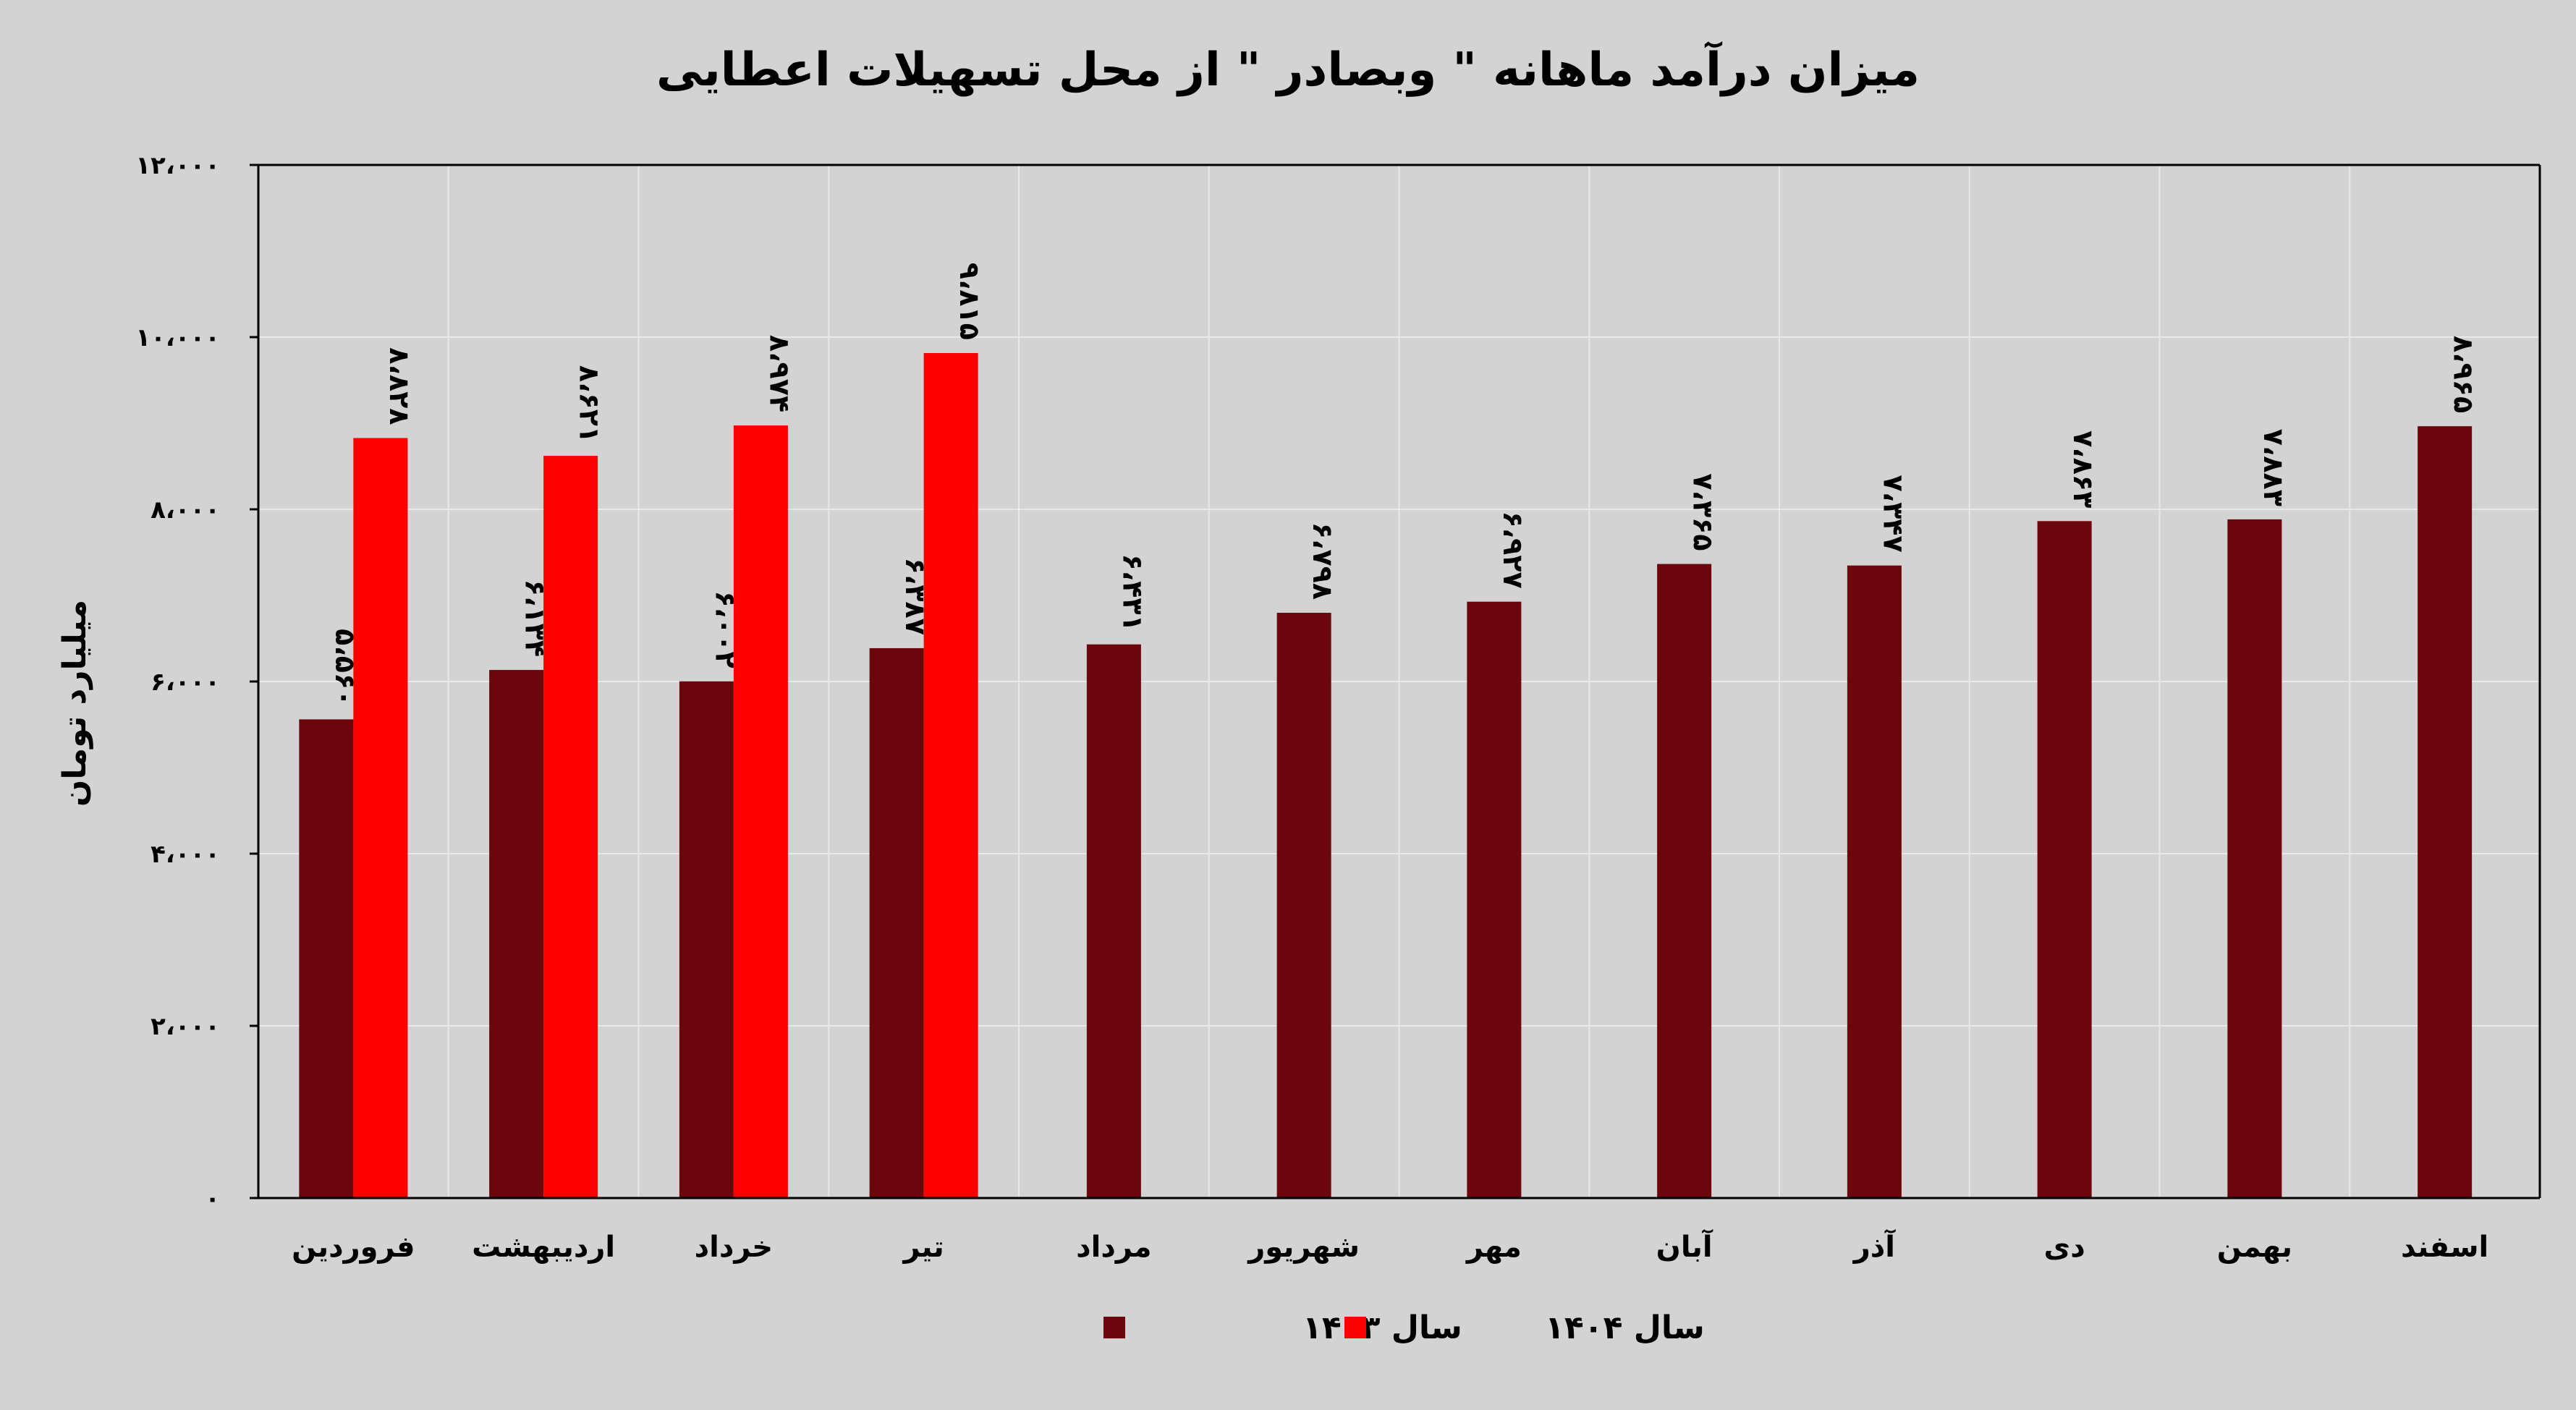  Describe the element at coordinates (2254, 1247) in the screenshot. I see `x-tick-label: بهمن` at that location.